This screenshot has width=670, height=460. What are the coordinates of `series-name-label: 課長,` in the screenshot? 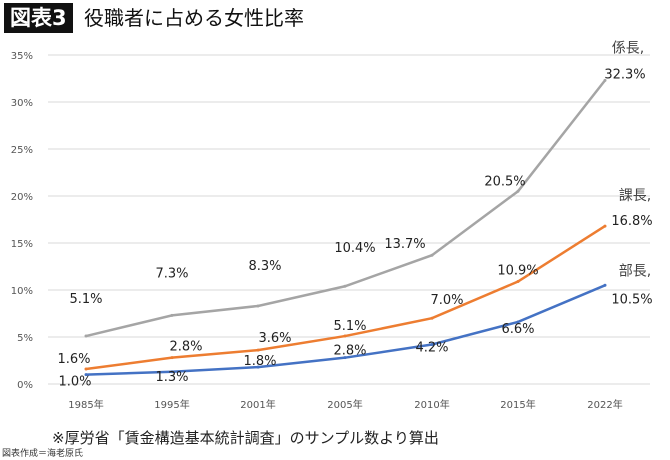 It's located at (635, 196).